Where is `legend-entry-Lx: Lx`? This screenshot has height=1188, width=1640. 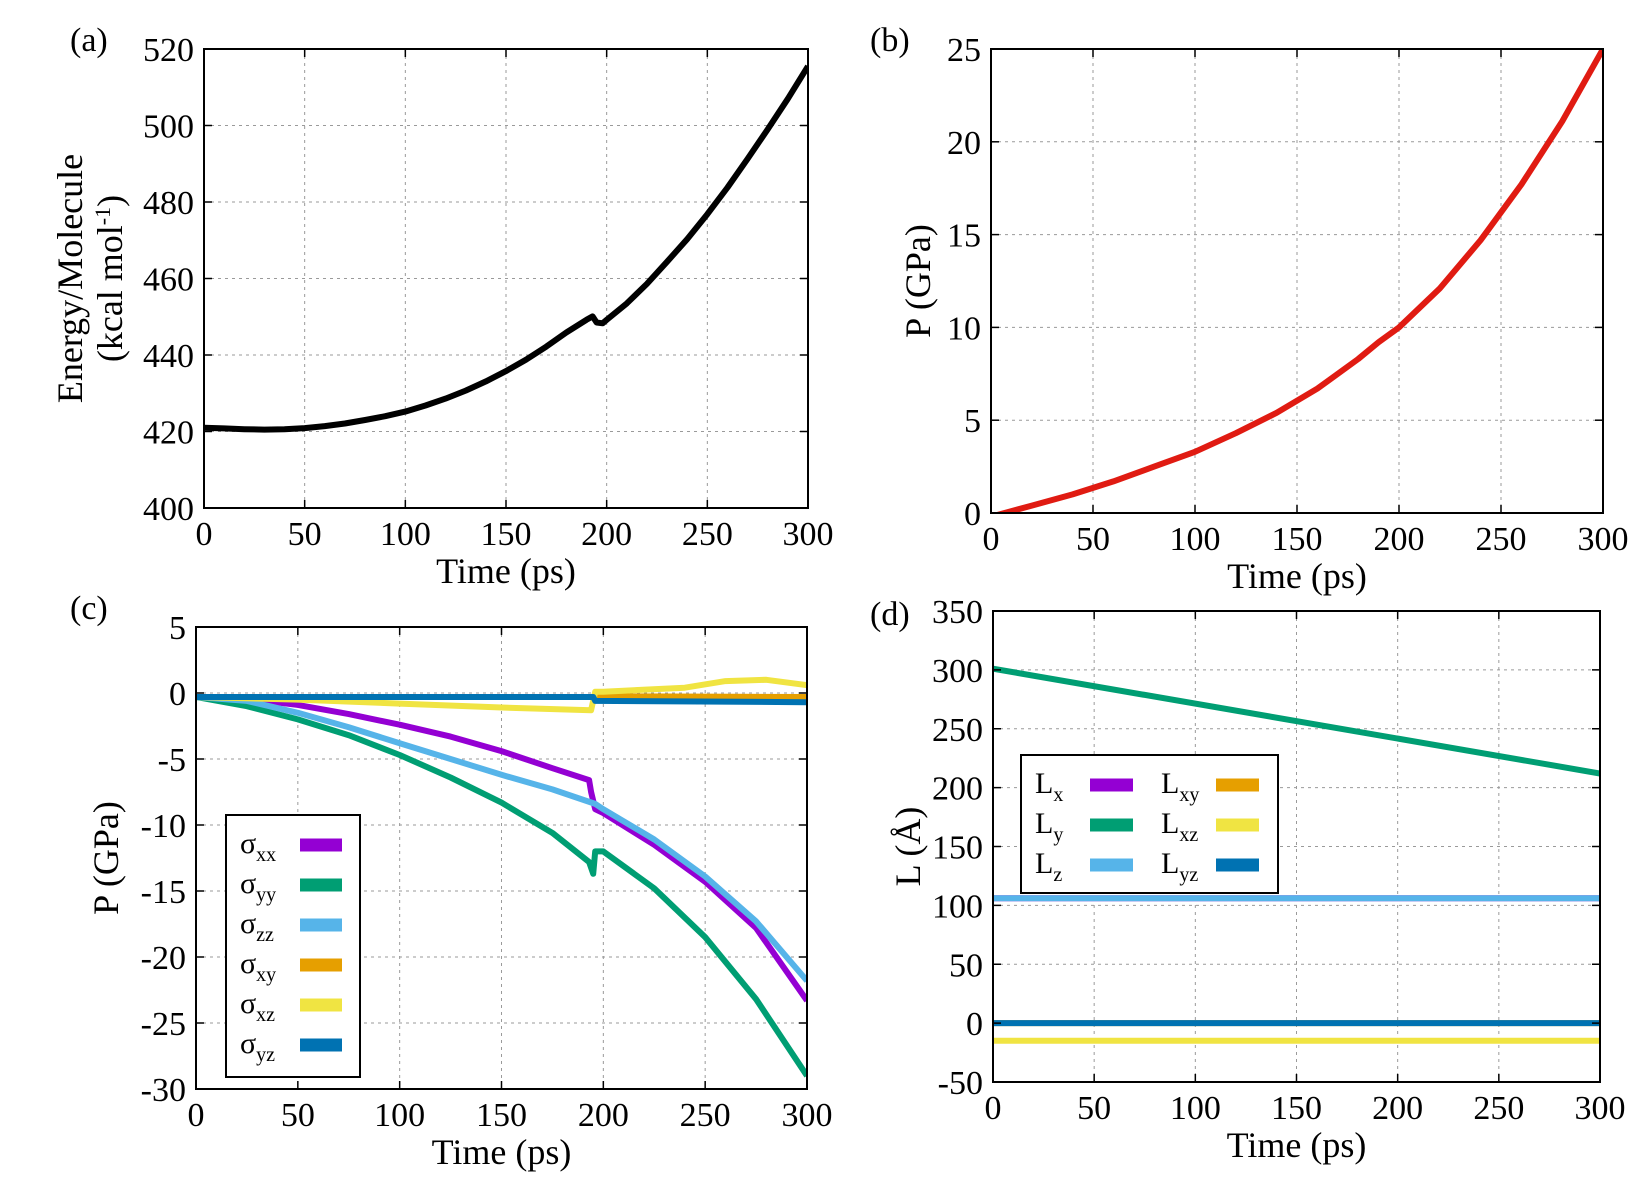 legend-entry-Lx: Lx is located at coordinates (1049, 786).